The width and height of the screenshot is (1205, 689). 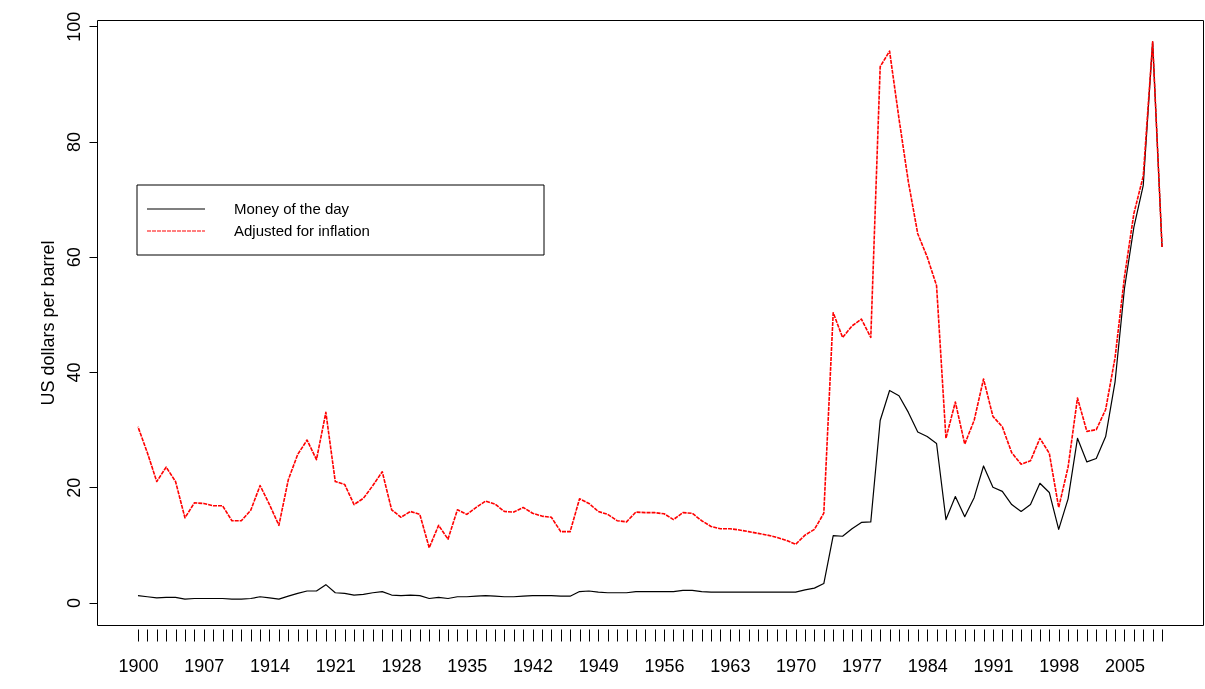 What do you see at coordinates (927, 665) in the screenshot?
I see `x-tick-label: 1984` at bounding box center [927, 665].